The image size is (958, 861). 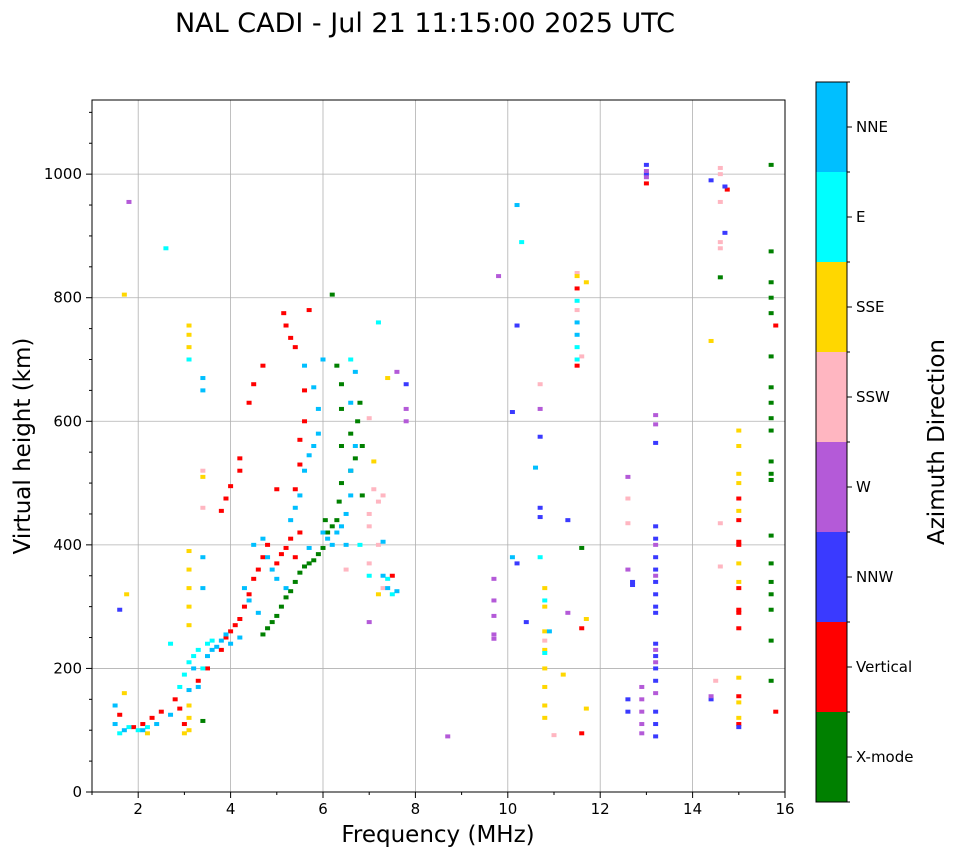 I want to click on y-tick-label: 200, so click(x=67, y=668).